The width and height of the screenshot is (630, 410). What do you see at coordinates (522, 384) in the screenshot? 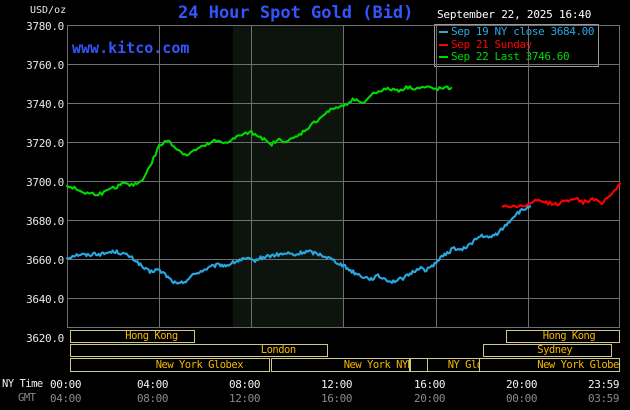
I see `x-tick-ny-5: 20:00` at bounding box center [522, 384].